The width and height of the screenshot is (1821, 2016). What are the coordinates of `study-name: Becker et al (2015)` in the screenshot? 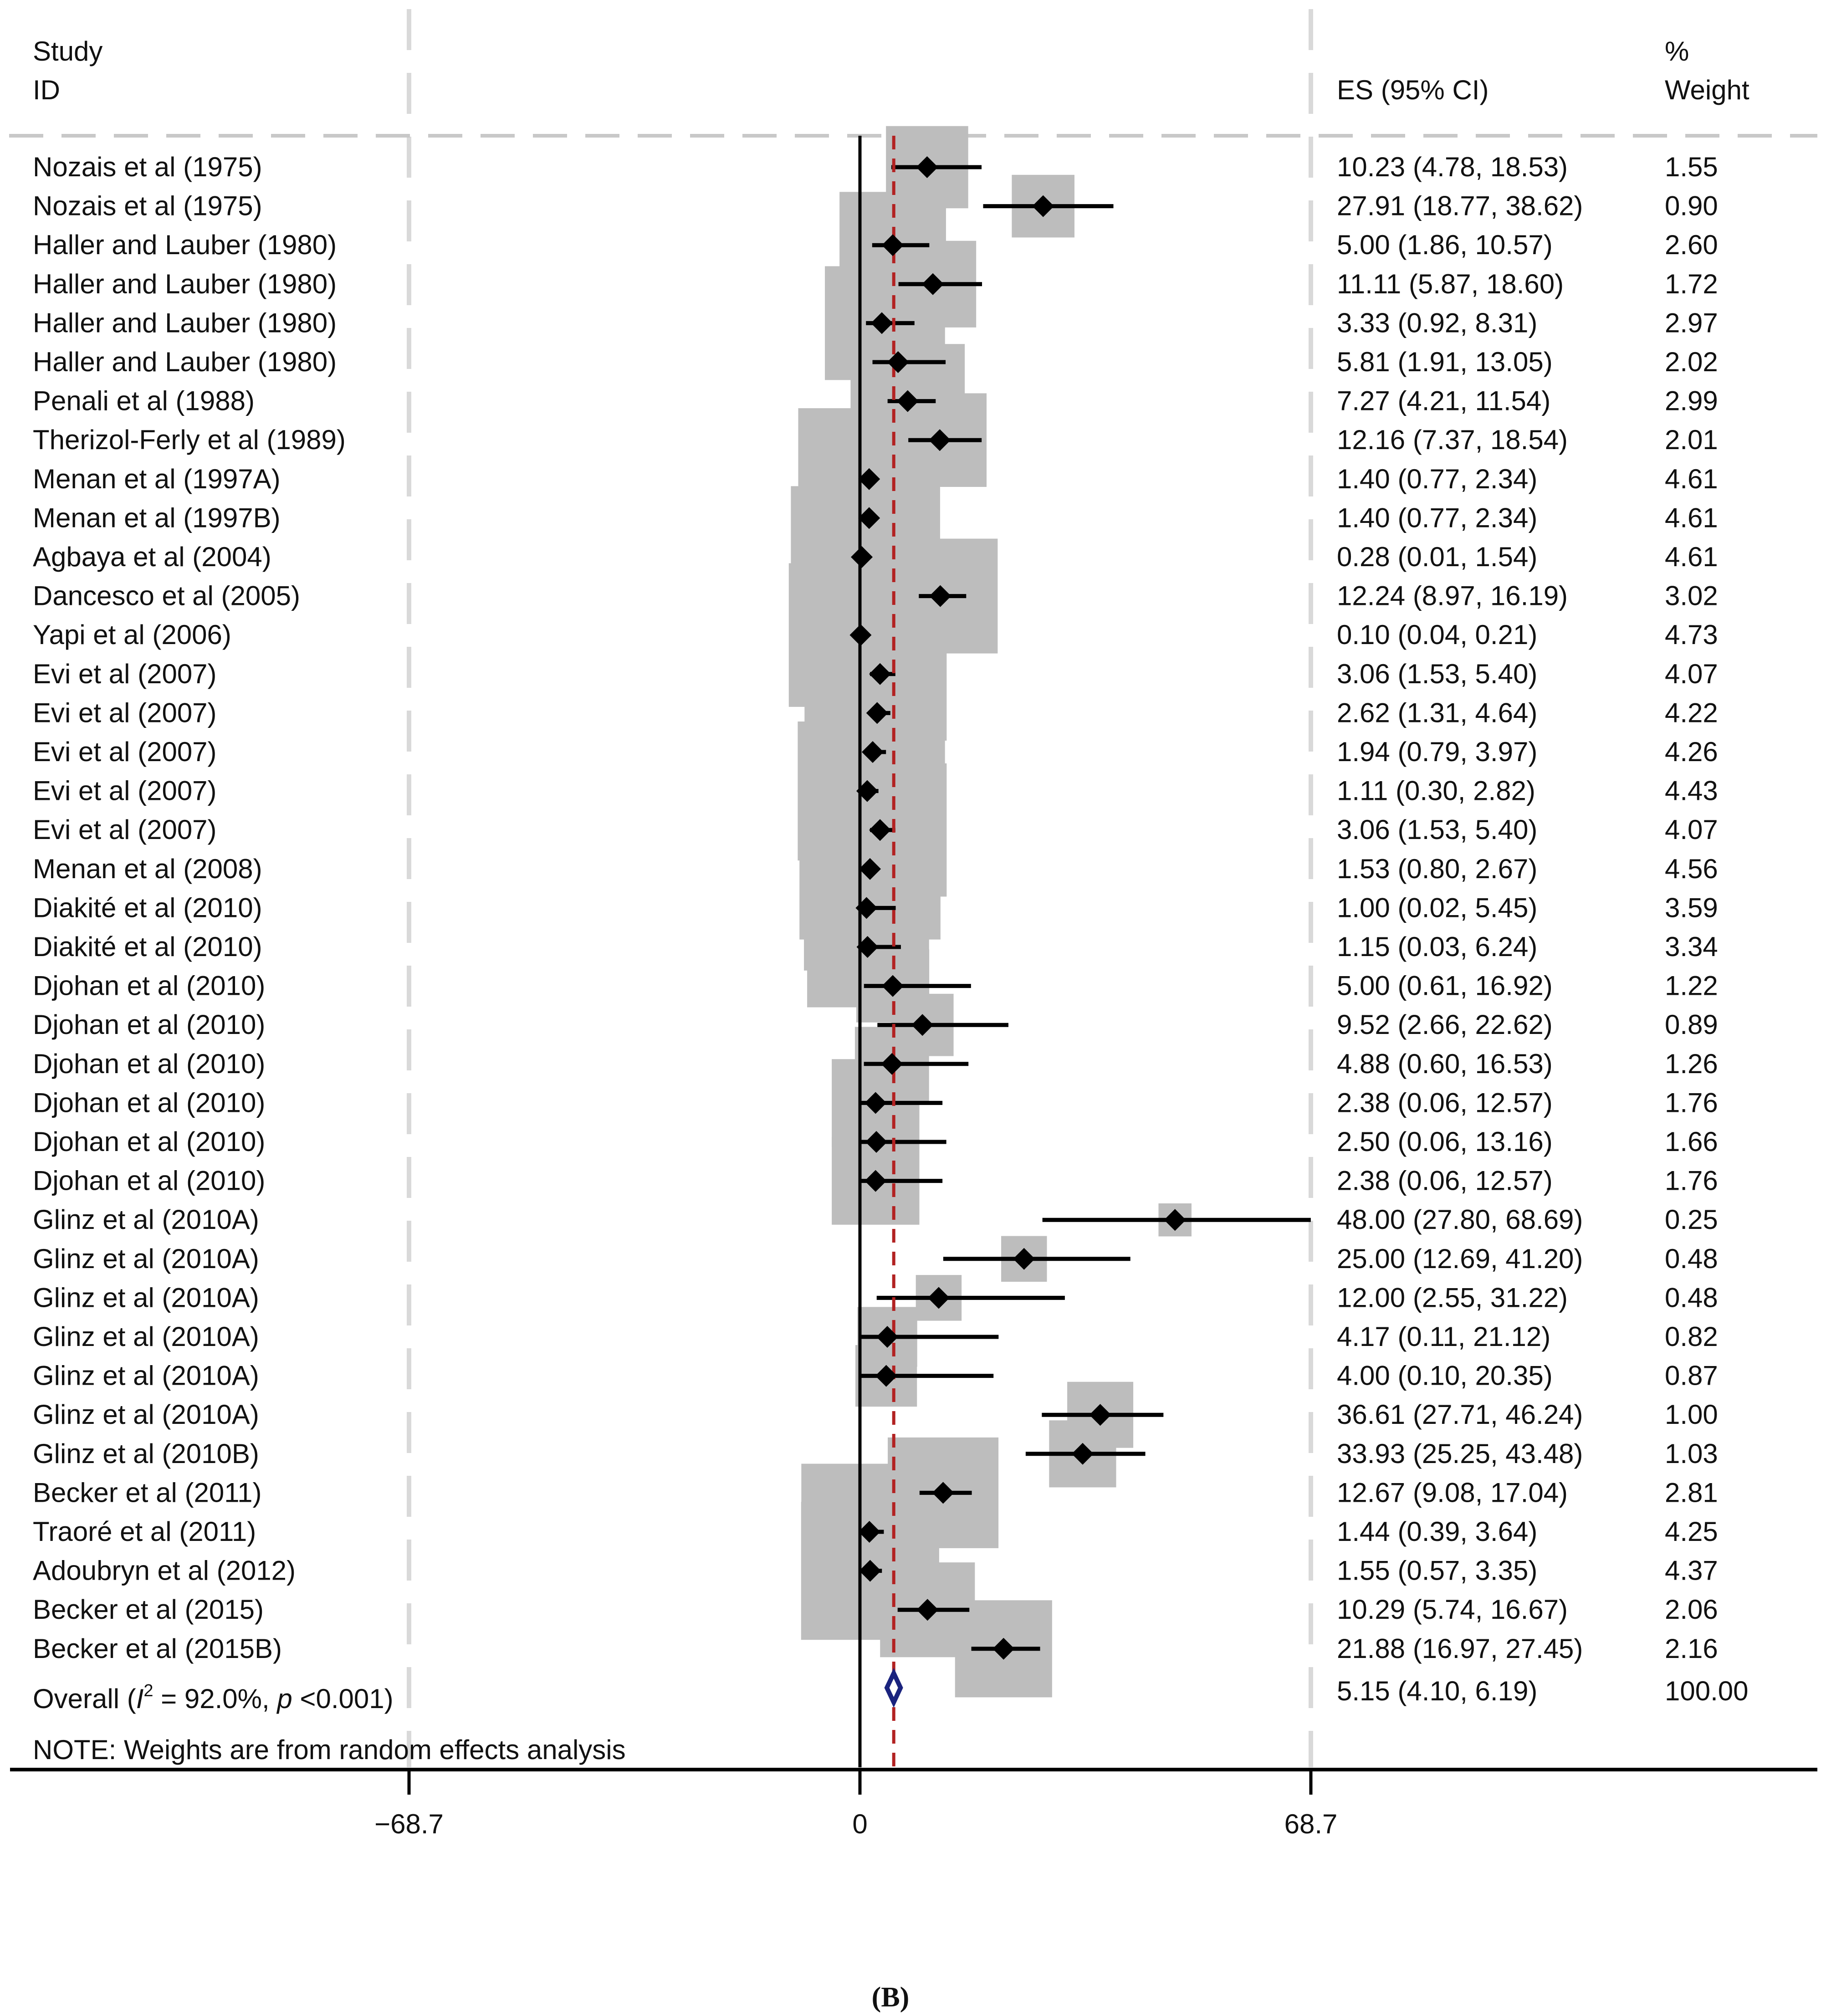 It's located at (148, 1609).